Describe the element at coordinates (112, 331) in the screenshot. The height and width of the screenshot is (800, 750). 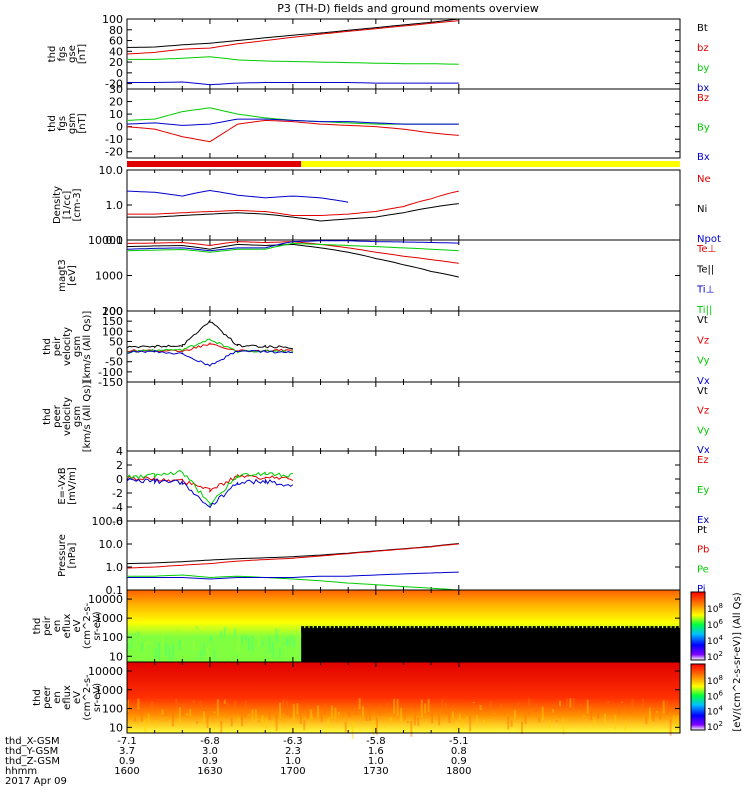
I see `y-tick-label: 100` at that location.